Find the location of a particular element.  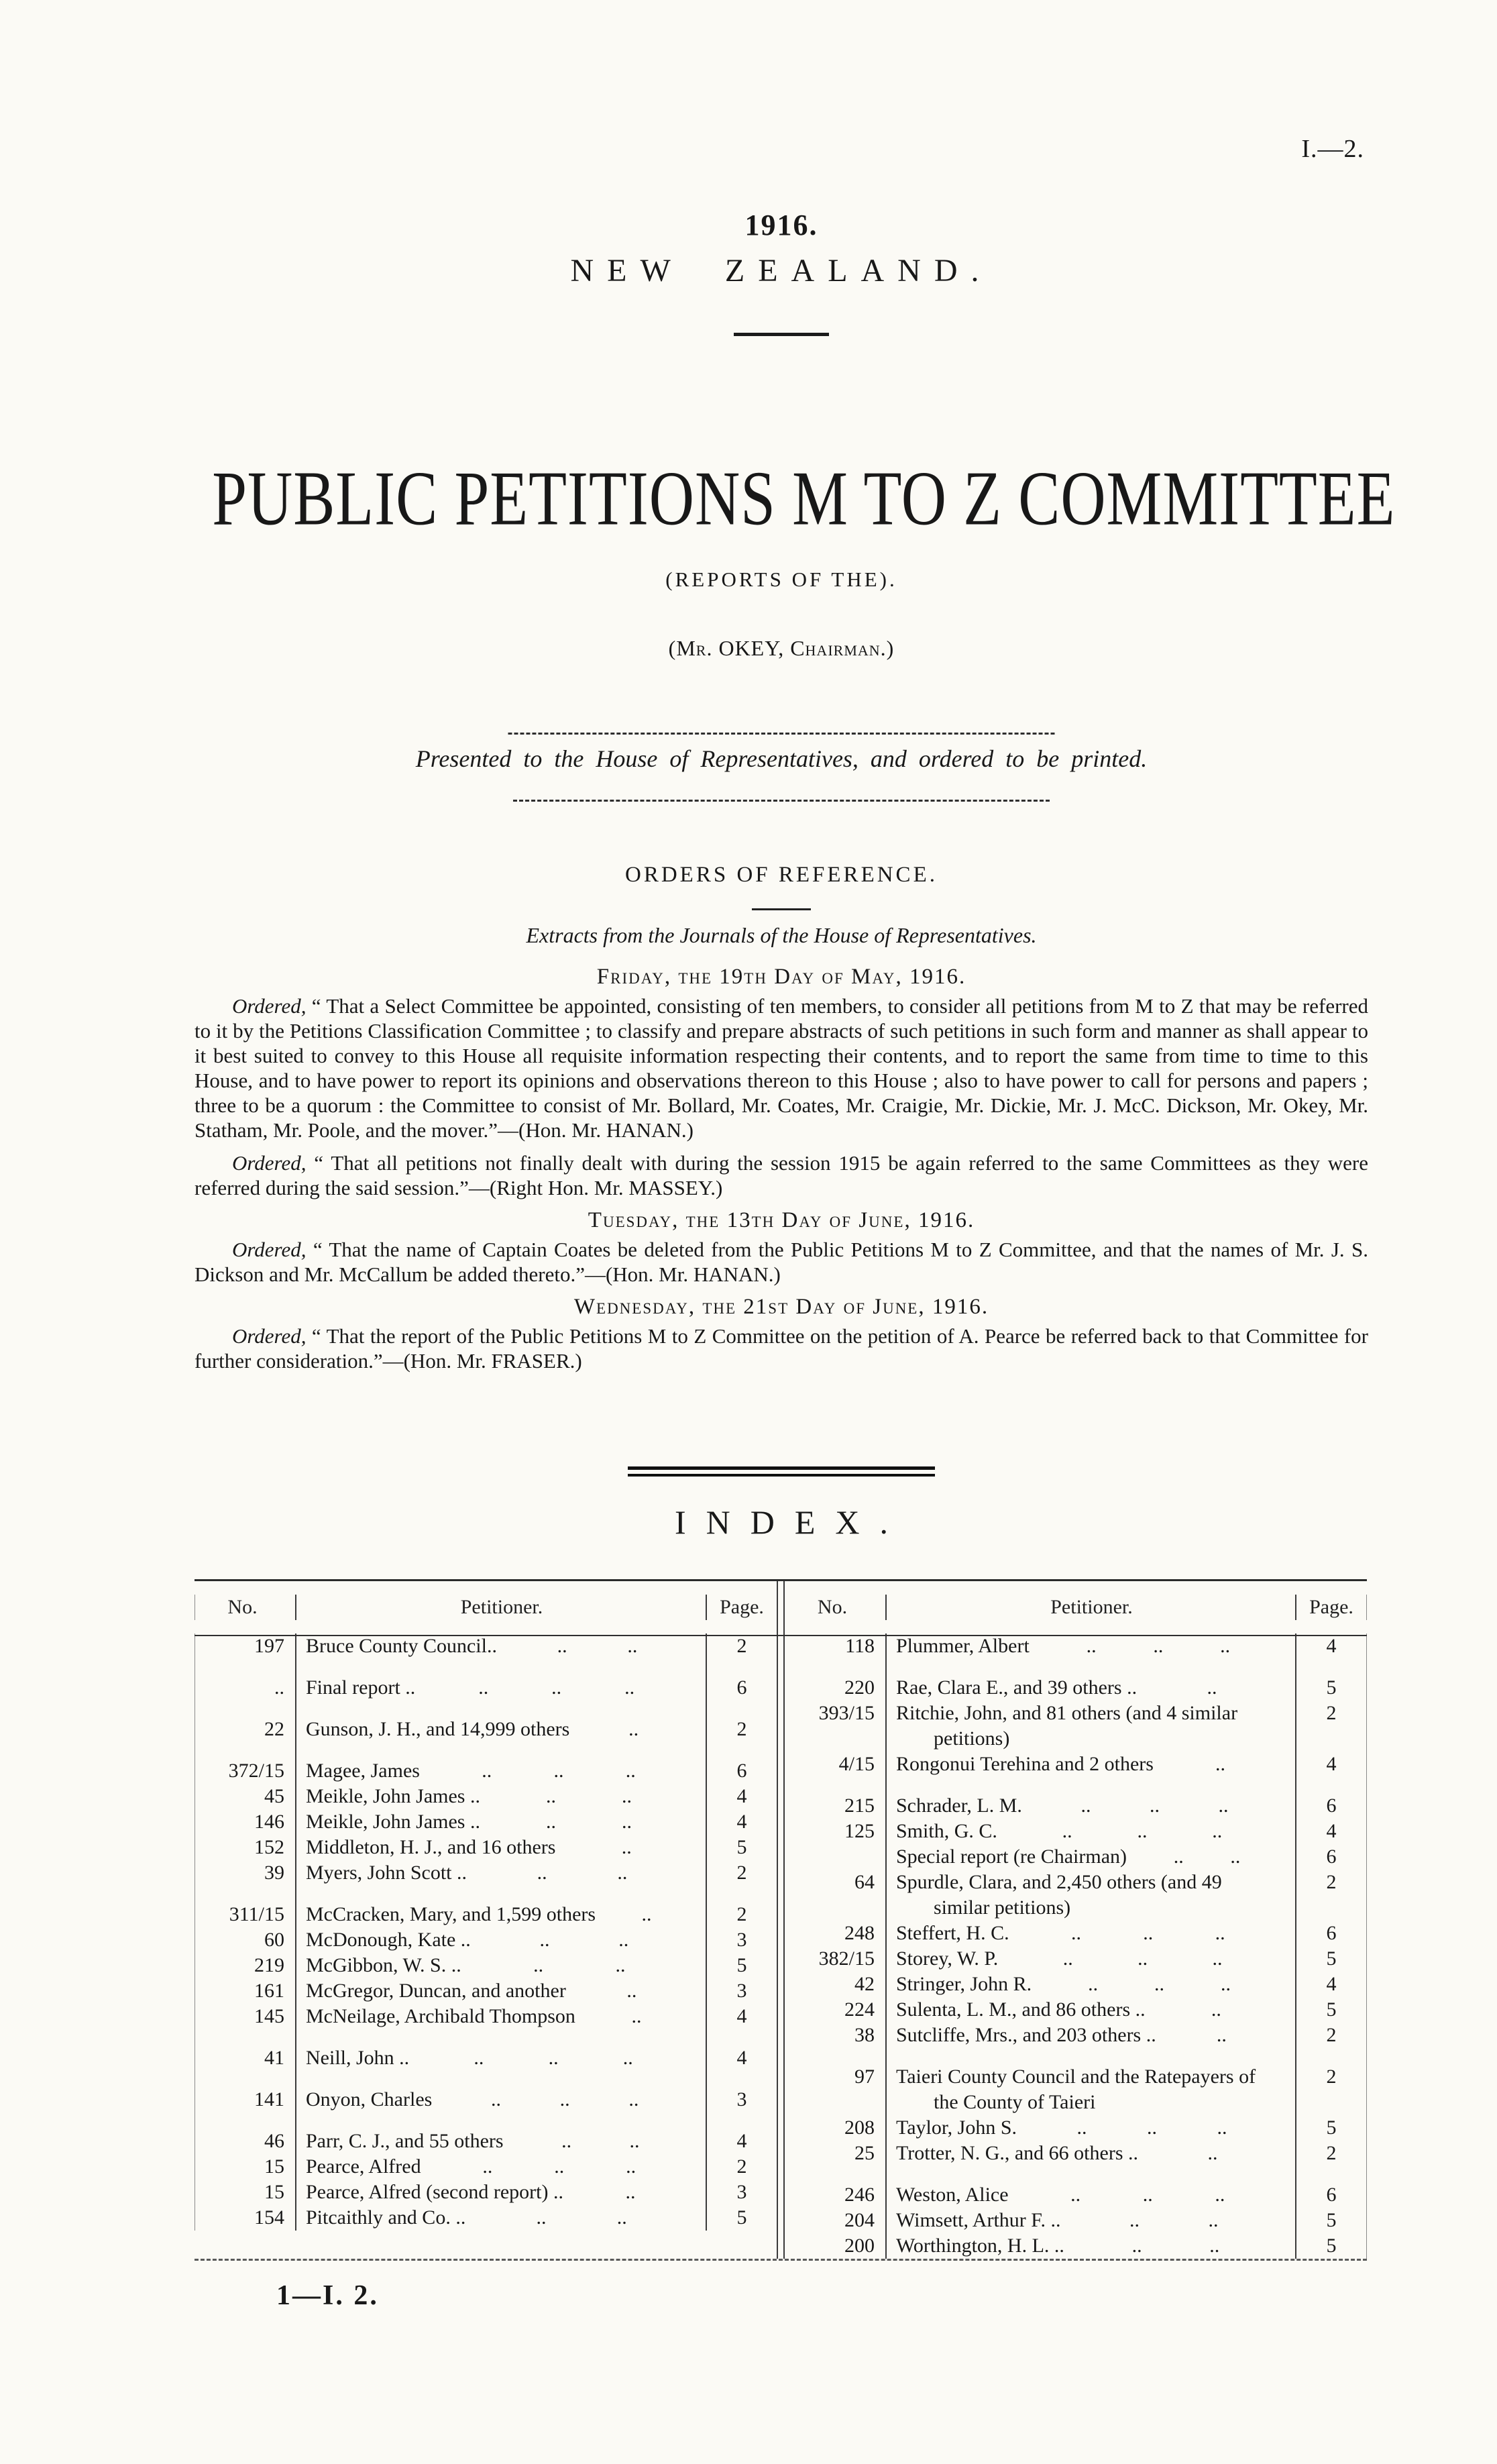

petitioner-cell: Rongonui Terehina and 2 others.. is located at coordinates (1090, 1765).